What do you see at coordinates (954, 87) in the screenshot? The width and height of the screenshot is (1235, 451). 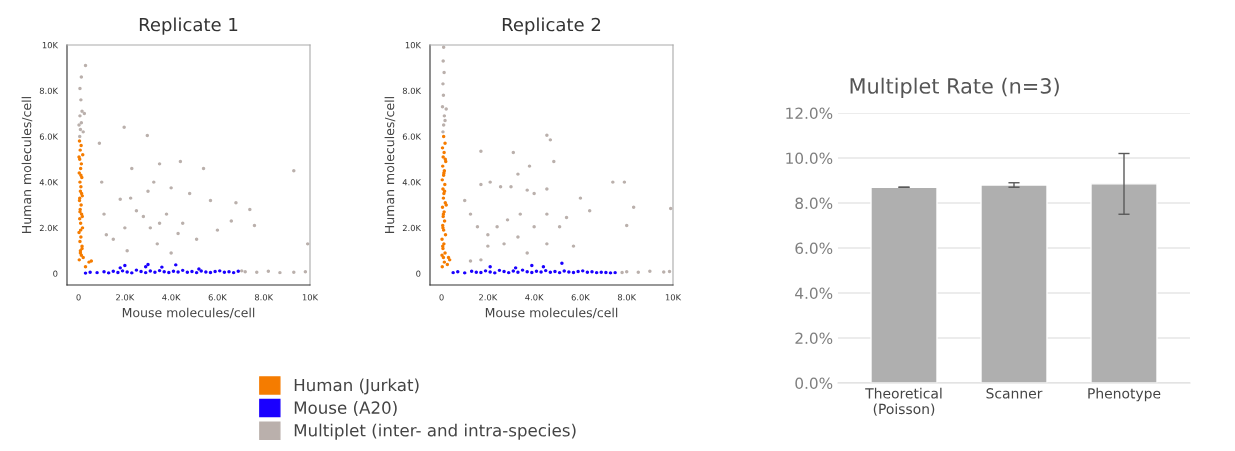 I see `chart-title: Multiplet Rate (n=3)` at bounding box center [954, 87].